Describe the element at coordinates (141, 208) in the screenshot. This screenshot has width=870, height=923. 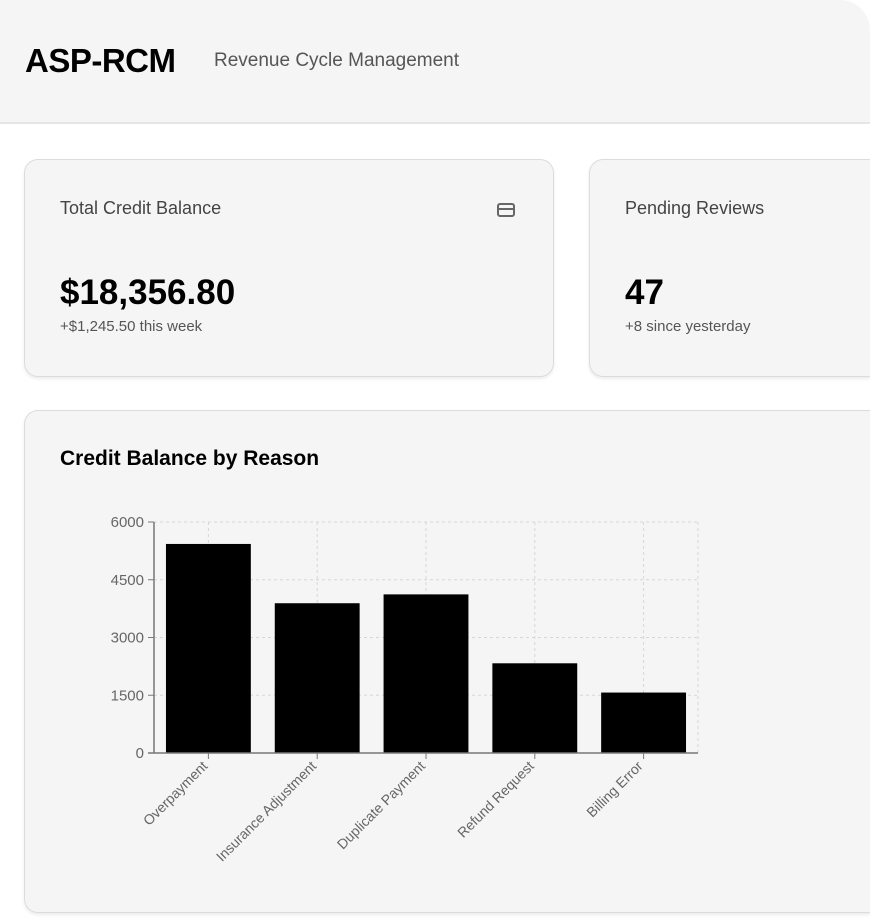
I see `card-title: Total Credit Balance` at that location.